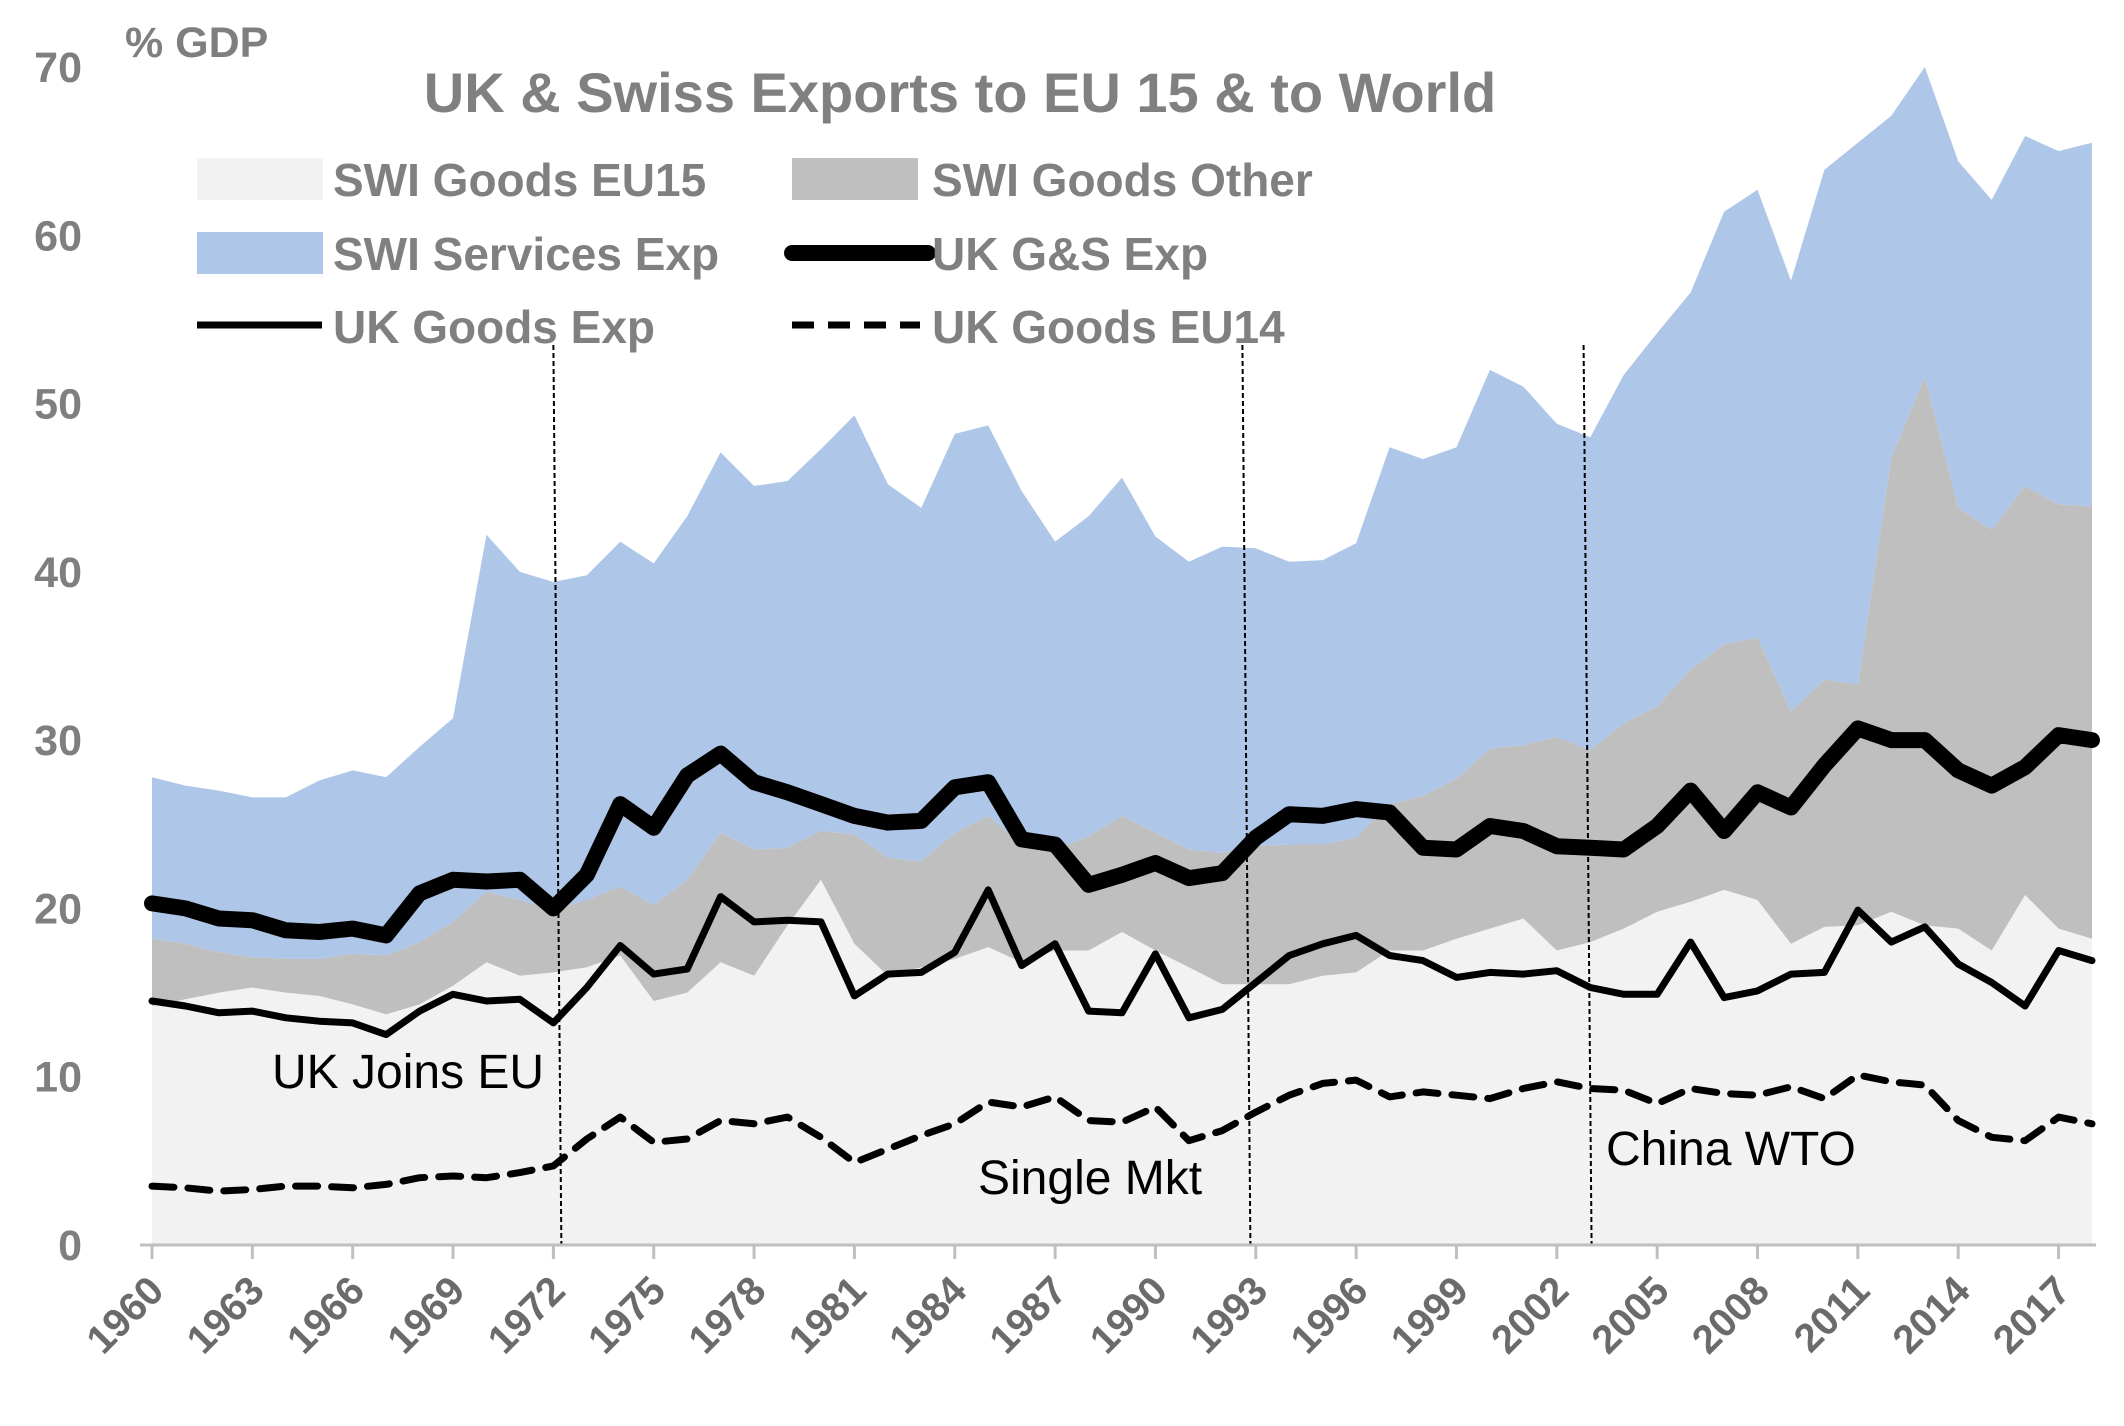 This screenshot has width=2124, height=1426. Describe the element at coordinates (58, 741) in the screenshot. I see `y-tick-label: 30` at that location.